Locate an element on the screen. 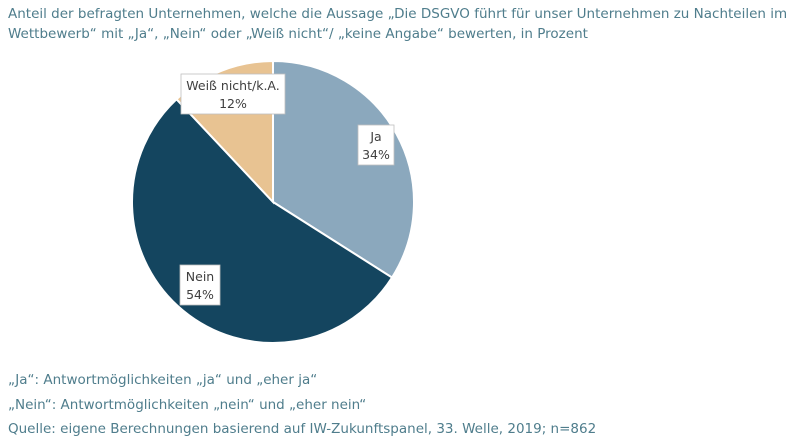  data-label-ja: Ja 34% is located at coordinates (376, 145).